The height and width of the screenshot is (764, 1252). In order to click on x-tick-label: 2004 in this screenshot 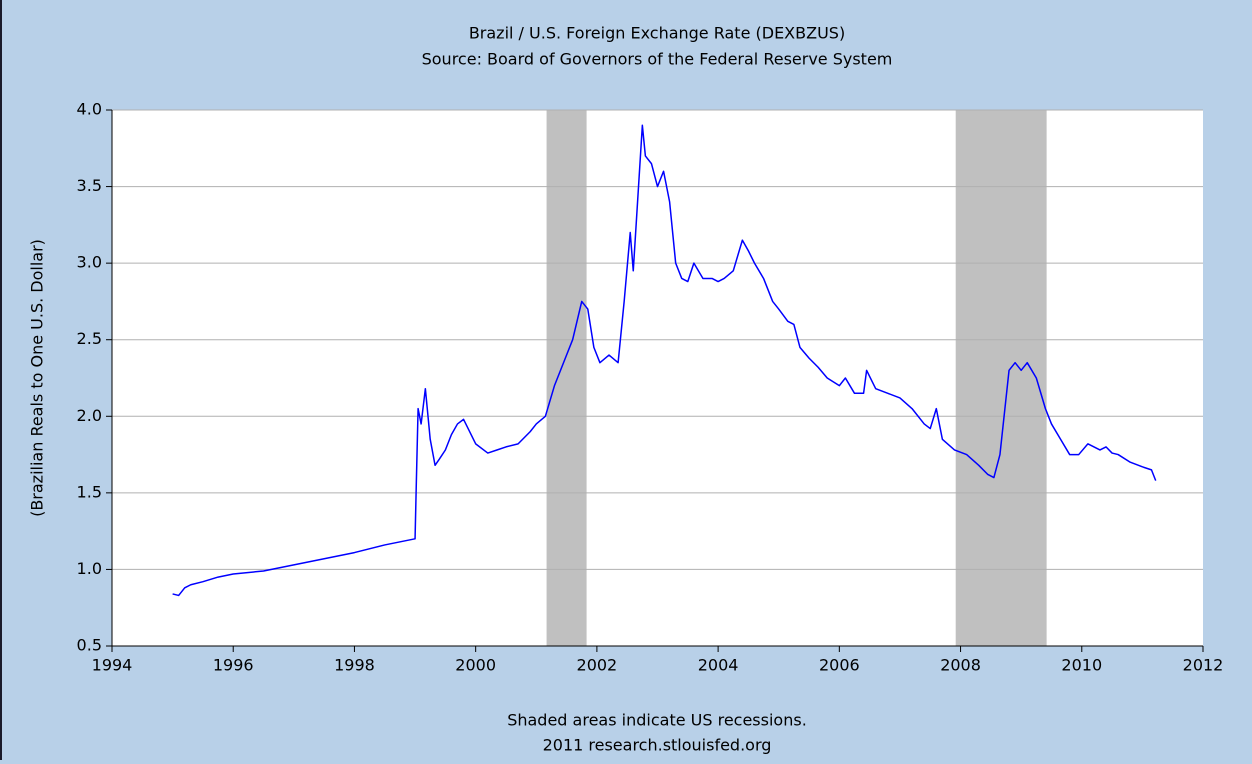, I will do `click(718, 665)`.